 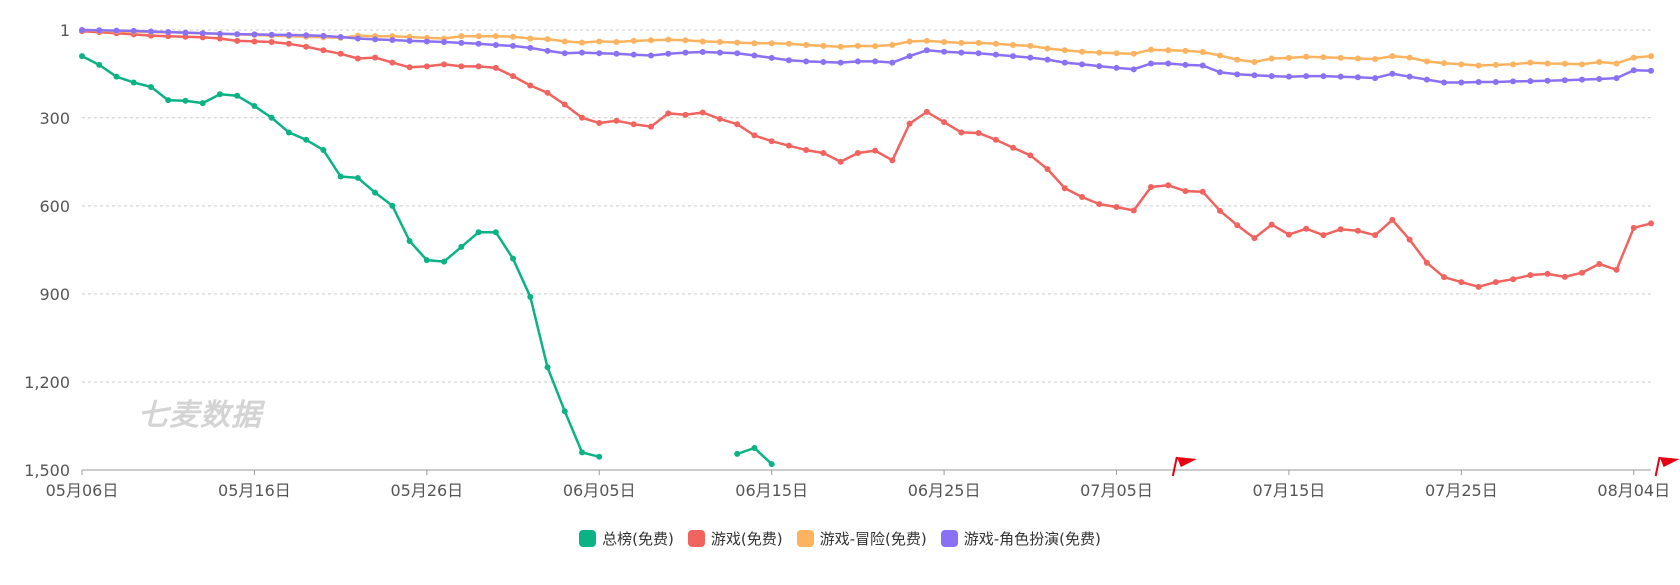 I want to click on legend: 总榜(免费) 游戏(免费) 游戏-冒险(免费) 游戏-角色扮演(免费), so click(x=840, y=538).